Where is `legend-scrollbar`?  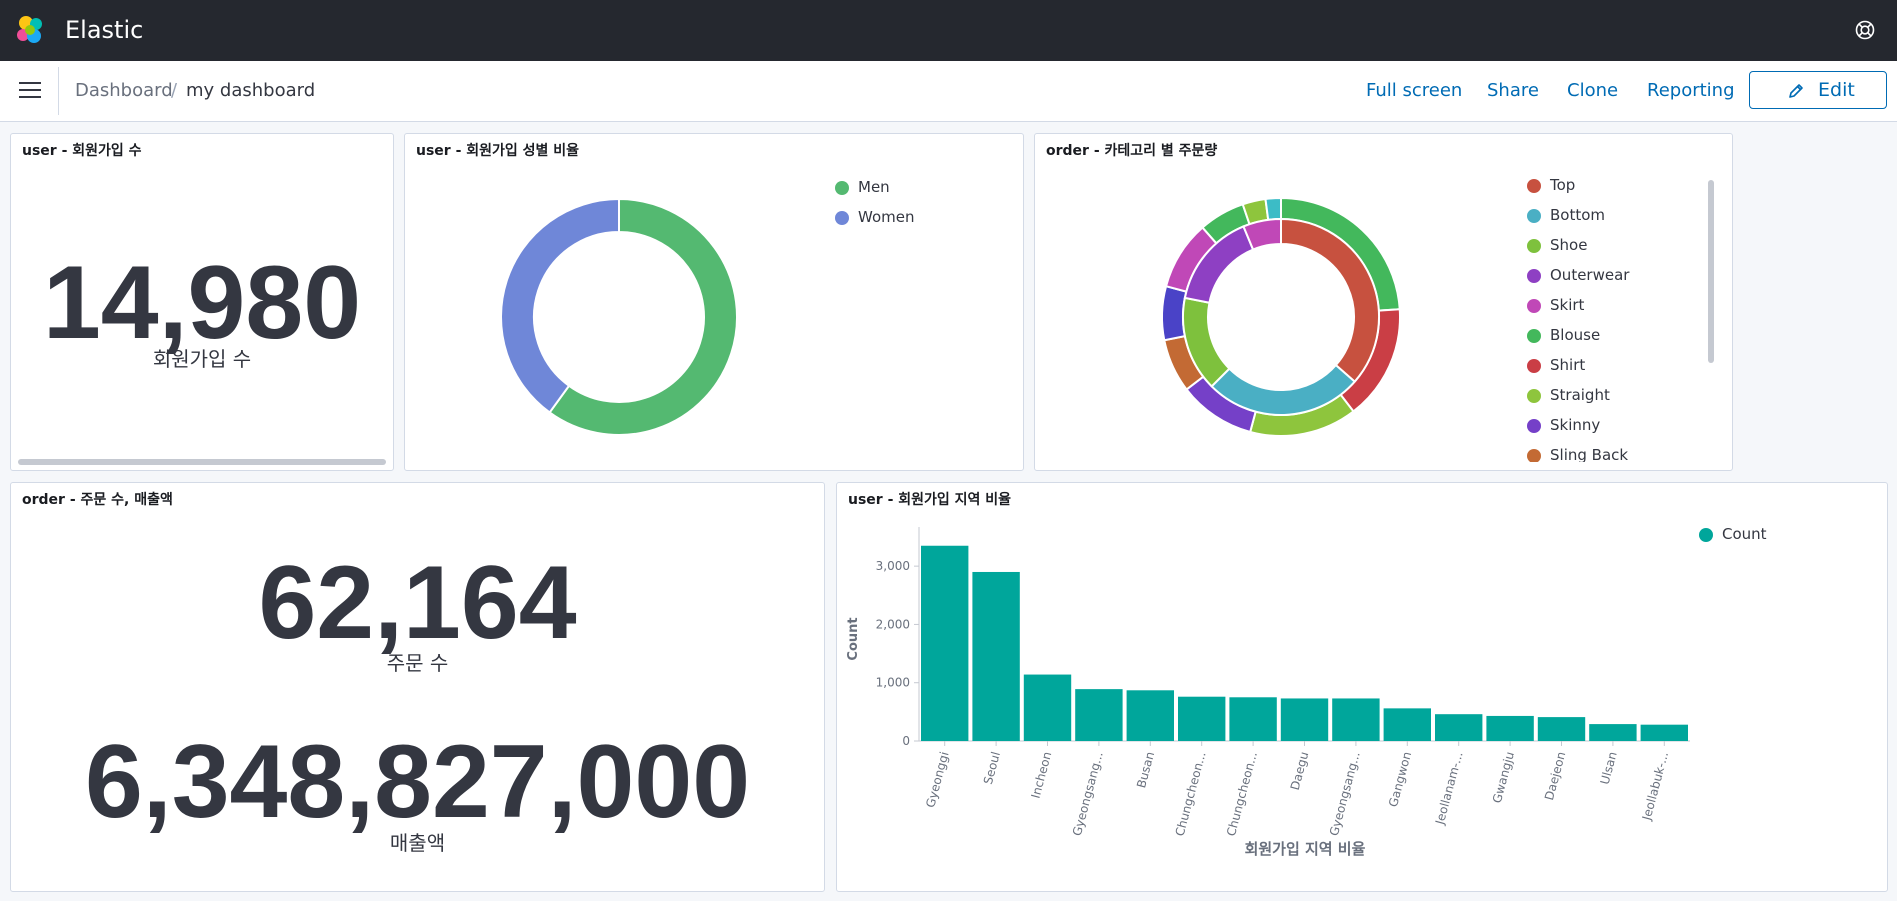 legend-scrollbar is located at coordinates (1711, 271).